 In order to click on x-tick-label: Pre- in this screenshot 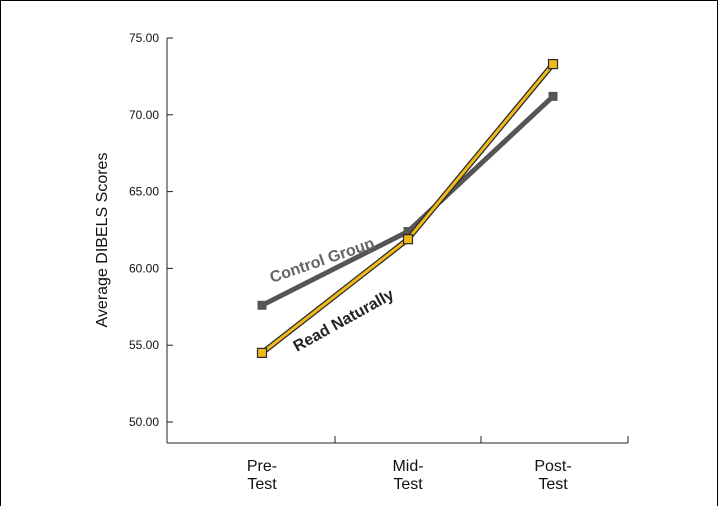, I will do `click(262, 466)`.